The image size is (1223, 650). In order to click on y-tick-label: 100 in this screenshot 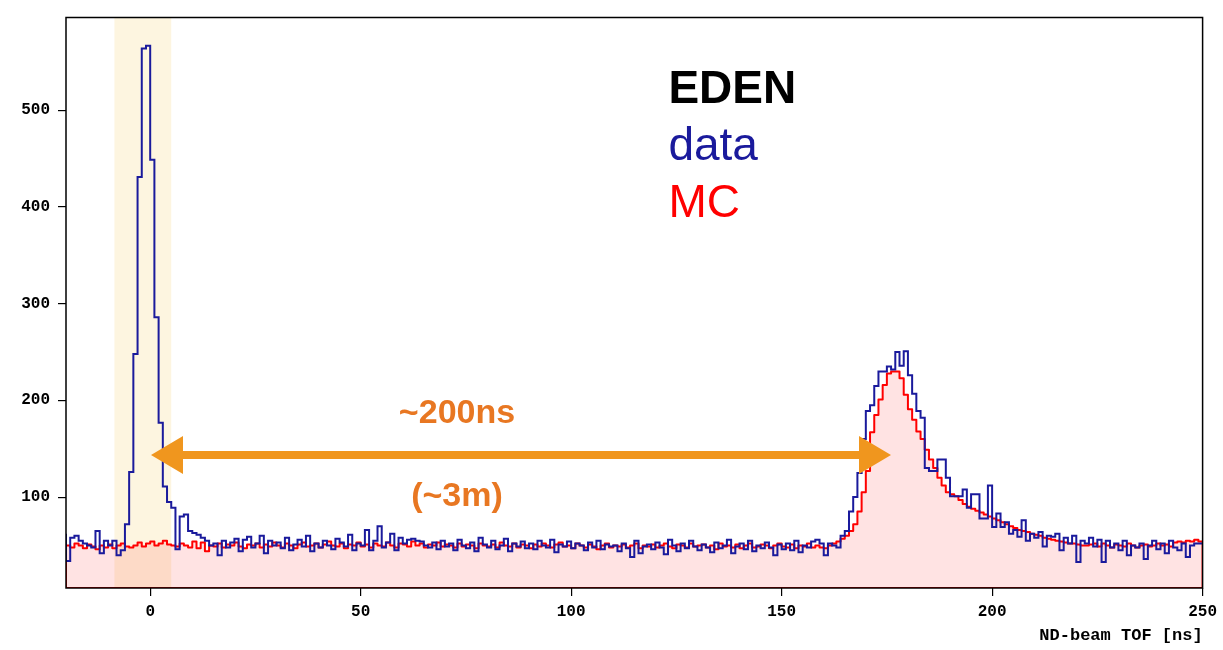, I will do `click(35, 497)`.